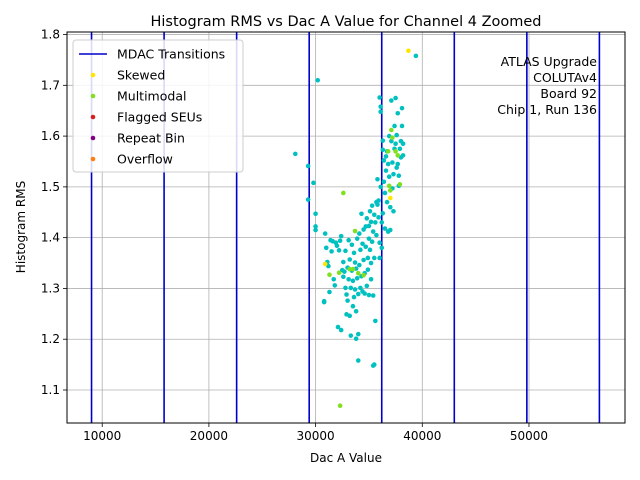 This screenshot has width=640, height=480. What do you see at coordinates (422, 436) in the screenshot?
I see `x-tick-label: 40000` at bounding box center [422, 436].